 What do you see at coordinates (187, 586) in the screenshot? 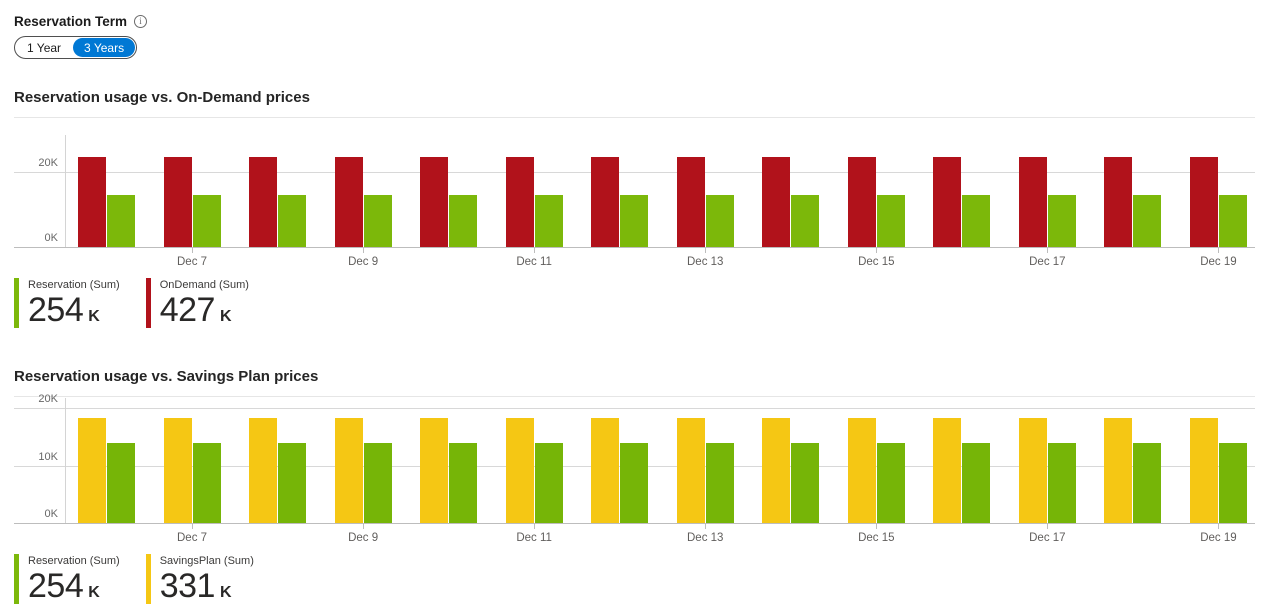
I see `legend-total-value: 331` at bounding box center [187, 586].